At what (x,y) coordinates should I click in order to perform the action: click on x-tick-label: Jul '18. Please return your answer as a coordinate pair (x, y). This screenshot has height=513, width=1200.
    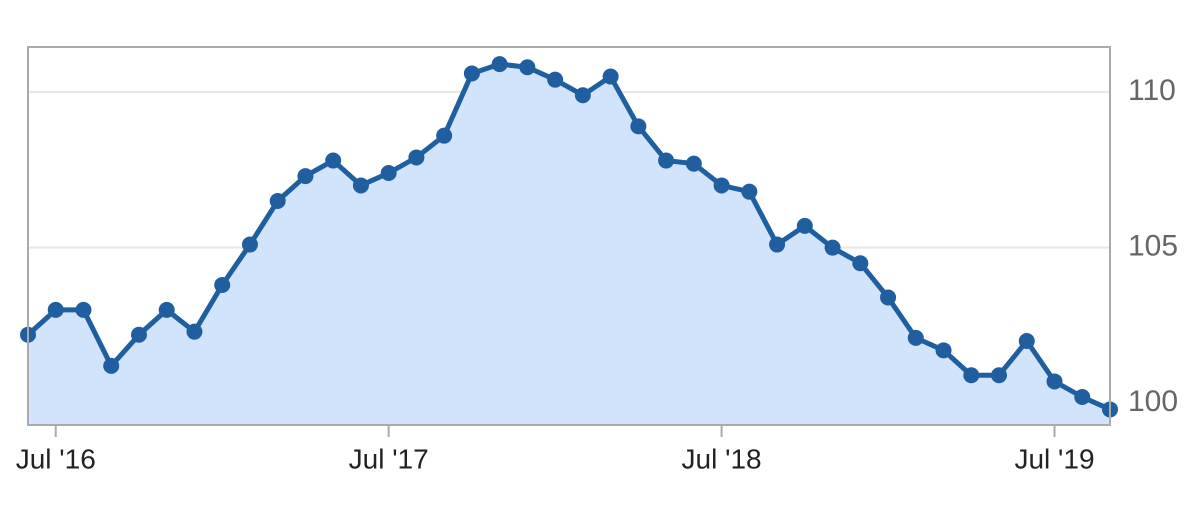
    Looking at the image, I should click on (722, 458).